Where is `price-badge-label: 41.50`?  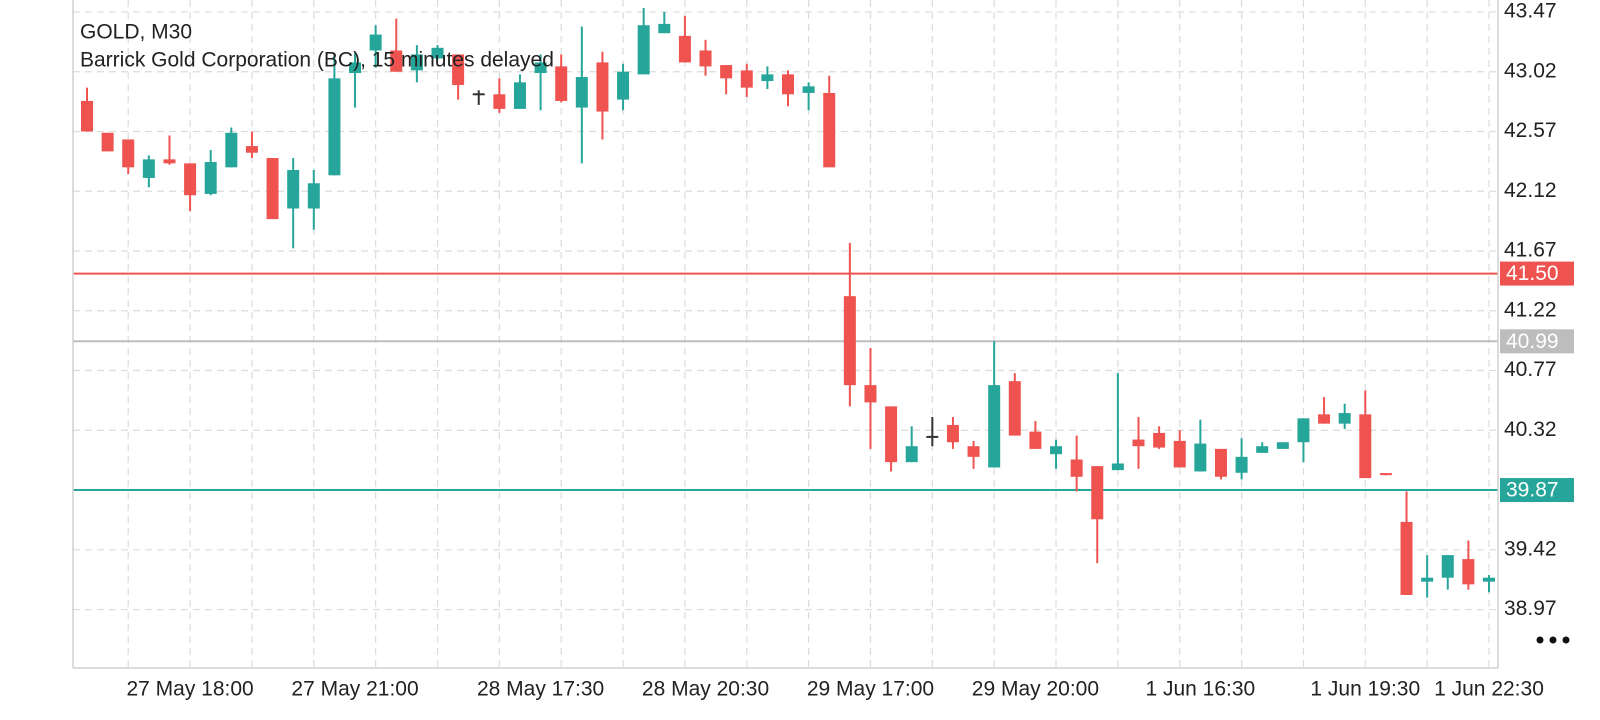 price-badge-label: 41.50 is located at coordinates (1532, 273).